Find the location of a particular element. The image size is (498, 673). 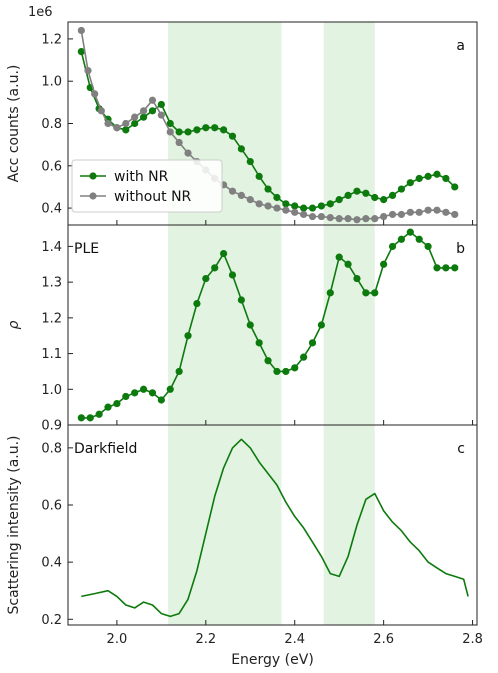

legend-label-2: without NR is located at coordinates (153, 197).